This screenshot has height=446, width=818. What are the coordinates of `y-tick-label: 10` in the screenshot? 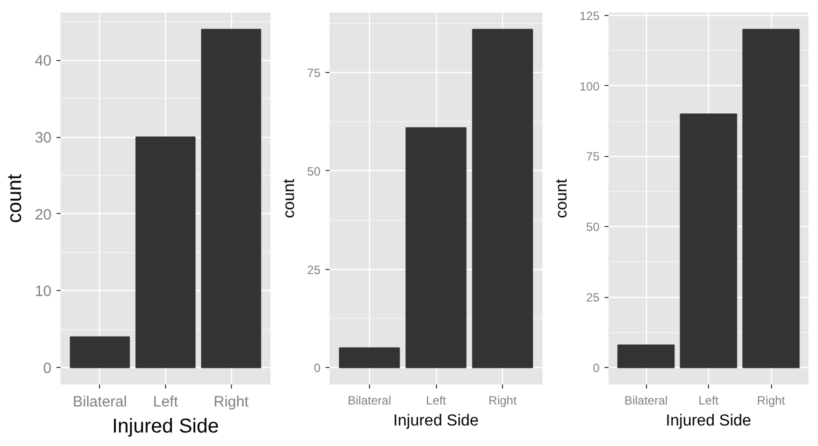 It's located at (43, 291).